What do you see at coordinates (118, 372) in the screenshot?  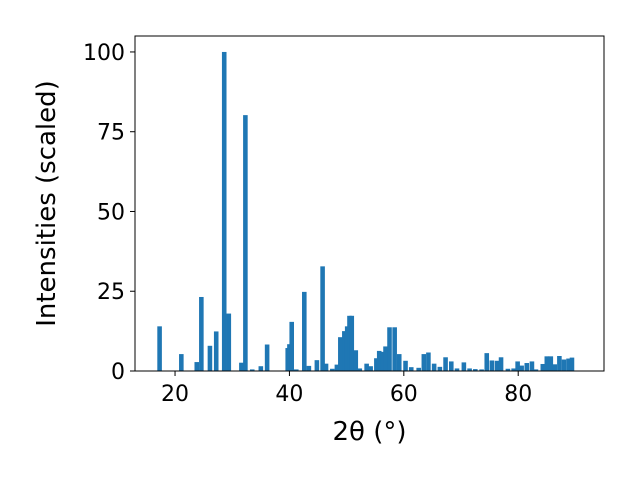 I see `y-tick-label: 0` at bounding box center [118, 372].